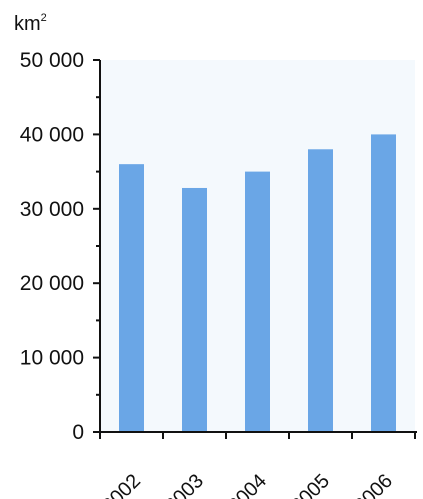 This screenshot has width=423, height=499. Describe the element at coordinates (52, 209) in the screenshot. I see `y-tick-label: 30 000` at that location.